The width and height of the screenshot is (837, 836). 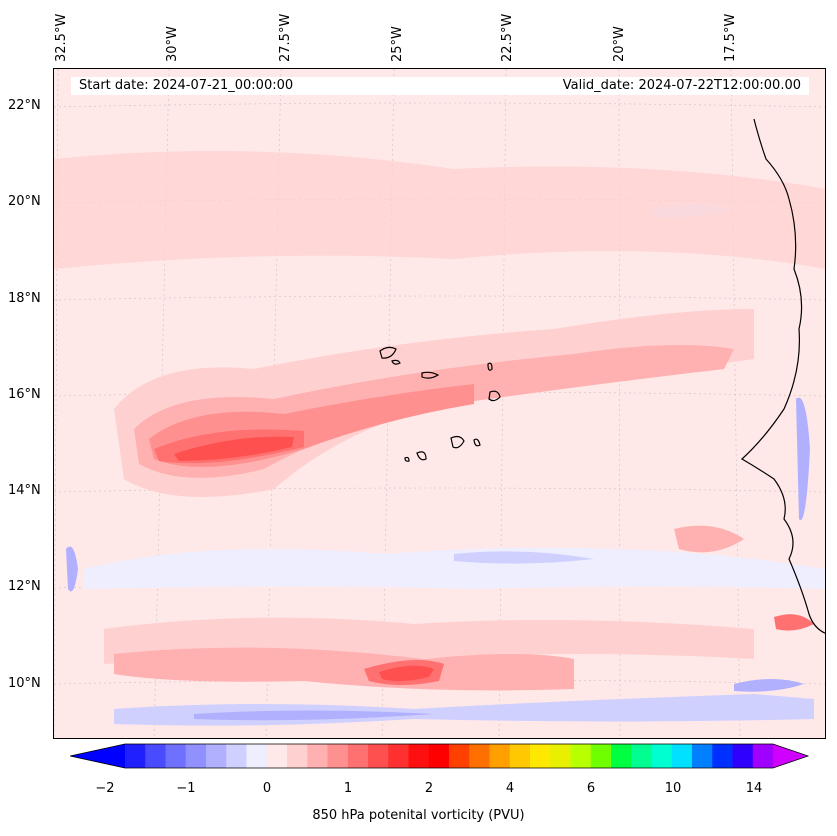 What do you see at coordinates (24, 586) in the screenshot?
I see `lat-label-12n: 12°N` at bounding box center [24, 586].